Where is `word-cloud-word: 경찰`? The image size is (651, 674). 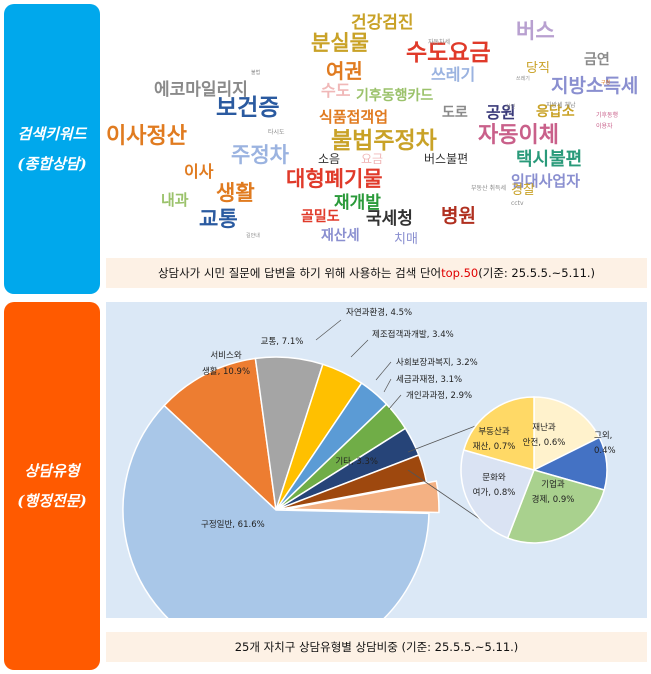 word-cloud-word: 경찰 is located at coordinates (523, 190).